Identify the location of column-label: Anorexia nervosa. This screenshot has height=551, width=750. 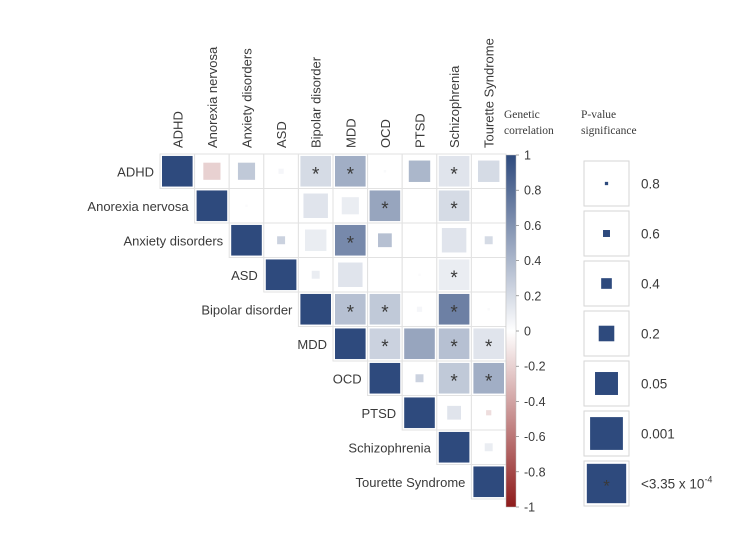
(212, 97).